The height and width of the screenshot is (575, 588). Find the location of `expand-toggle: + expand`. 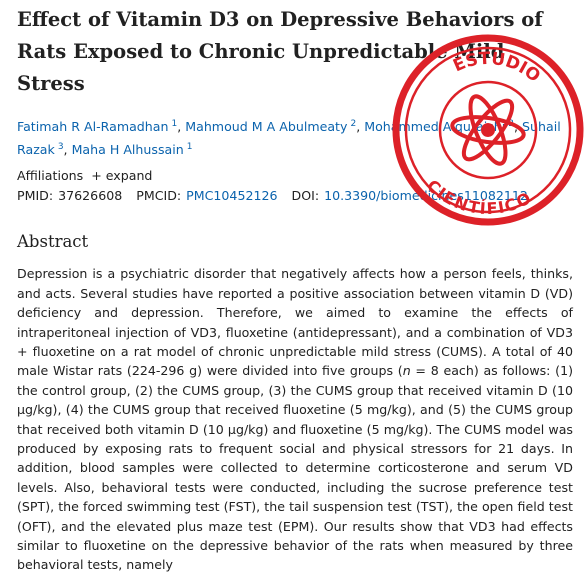

expand-toggle: + expand is located at coordinates (122, 176).